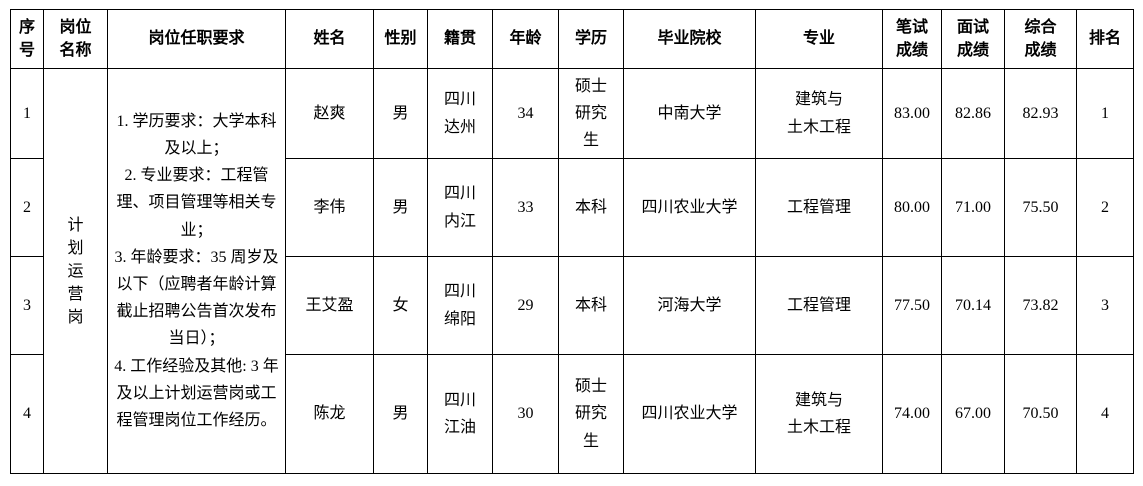 The width and height of the screenshot is (1143, 486). What do you see at coordinates (329, 305) in the screenshot?
I see `cell-name: 王艾盈` at bounding box center [329, 305].